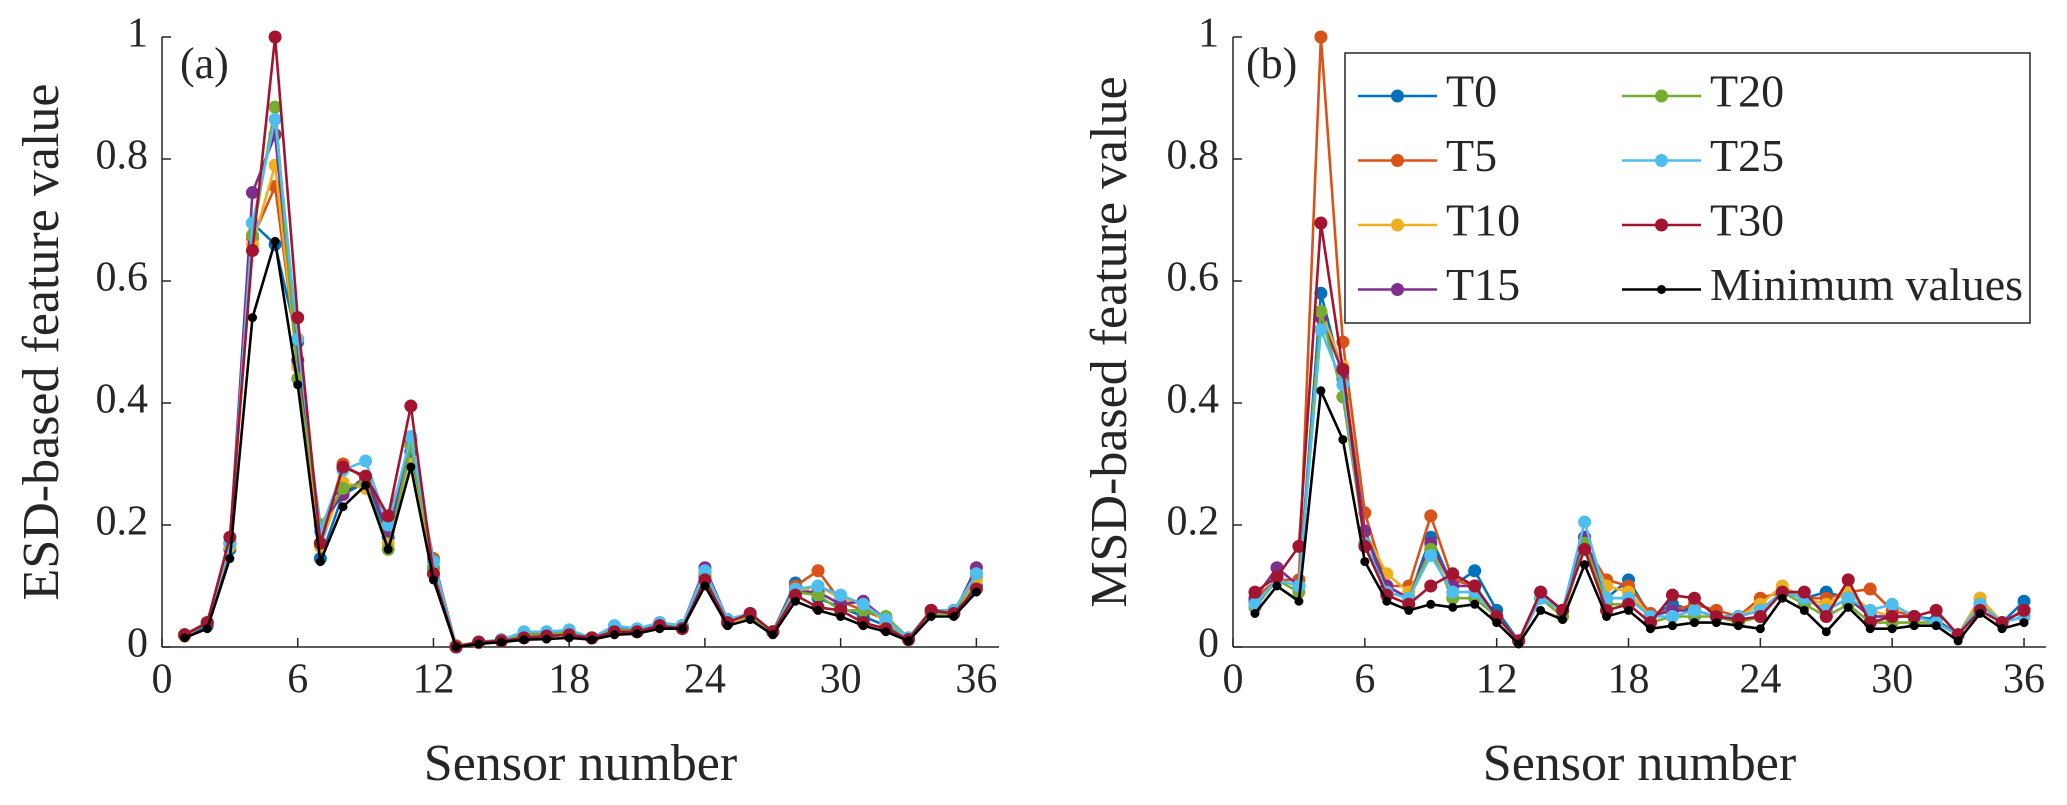 This screenshot has height=805, width=2067. I want to click on legend-label: T30, so click(1747, 220).